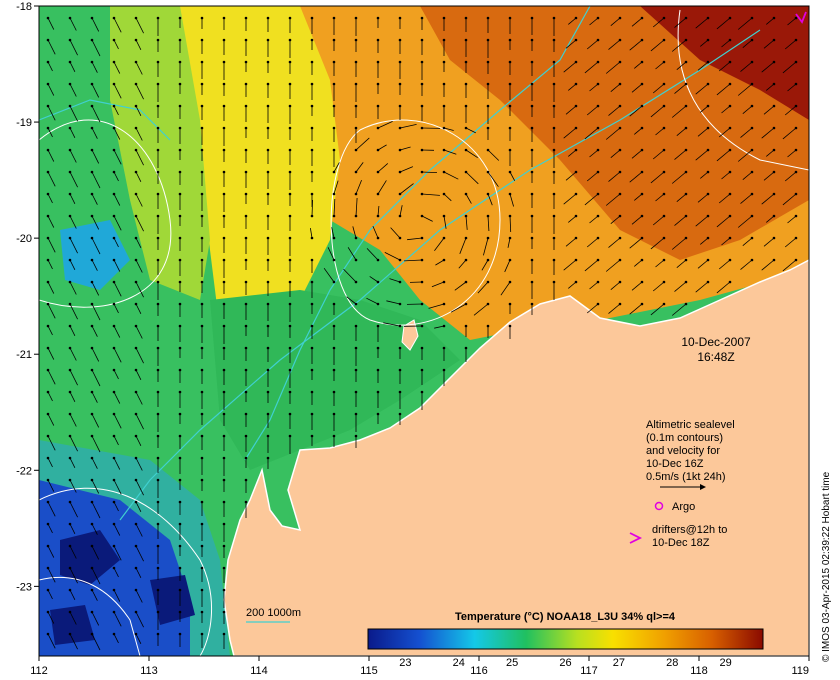  Describe the element at coordinates (683, 451) in the screenshot. I see `sealevel-legend-line-3: and velocity for` at that location.